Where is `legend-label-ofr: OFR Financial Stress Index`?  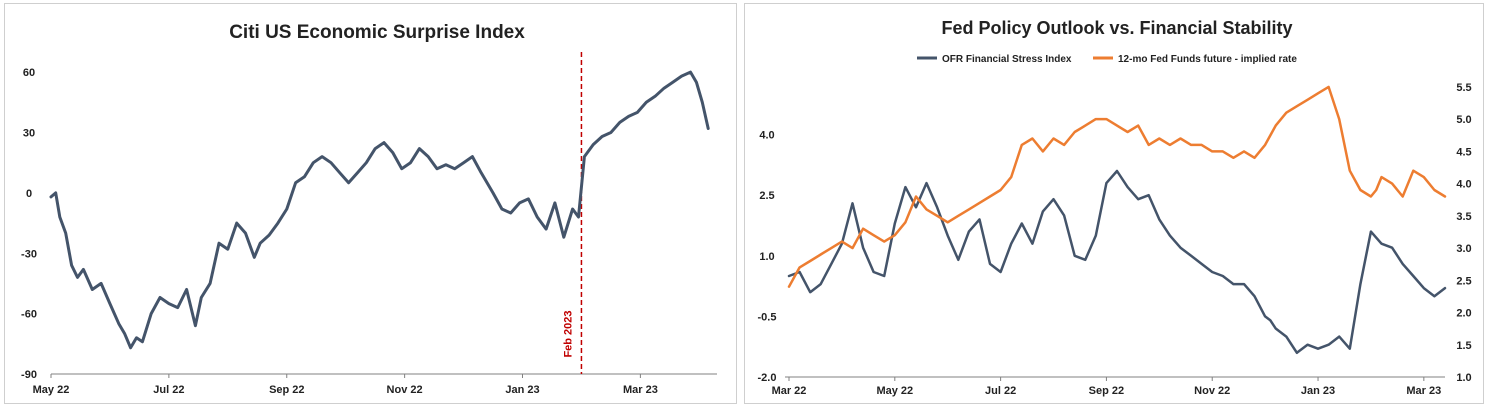 legend-label-ofr: OFR Financial Stress Index is located at coordinates (1007, 59).